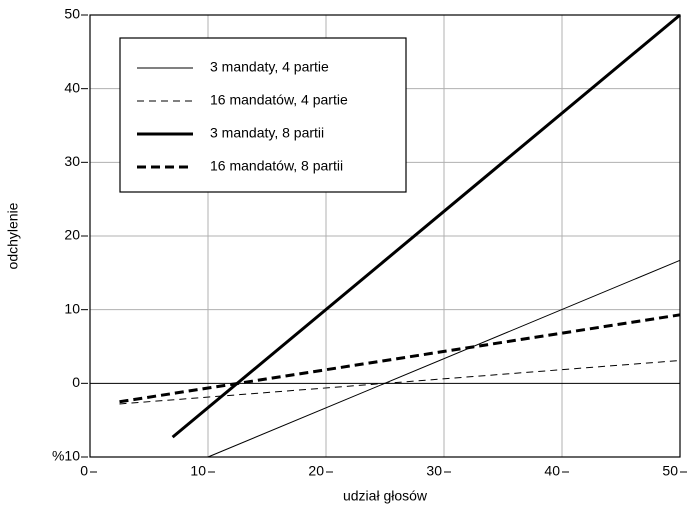 The height and width of the screenshot is (511, 693). What do you see at coordinates (279, 100) in the screenshot?
I see `legend-label: 16 mandatów, 4 partie` at bounding box center [279, 100].